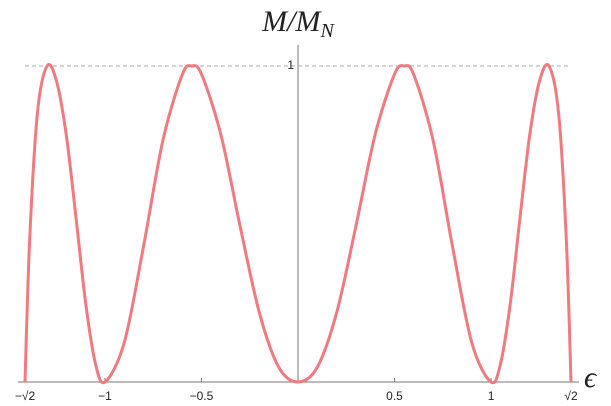 Image resolution: width=611 pixels, height=406 pixels. I want to click on x-tick-label: −√2, so click(25, 396).